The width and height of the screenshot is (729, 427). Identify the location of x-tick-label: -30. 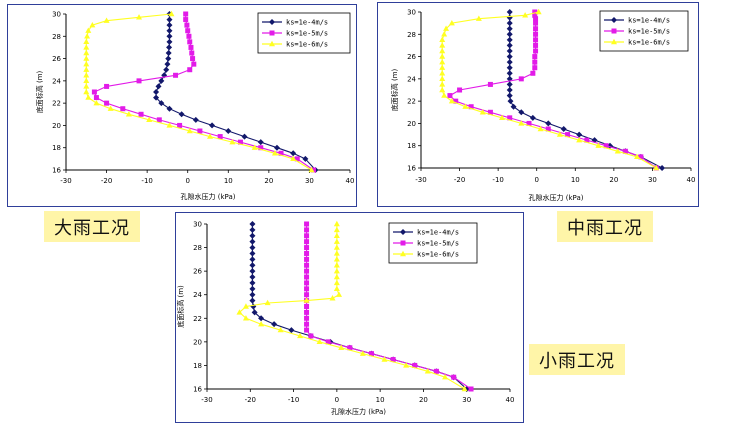
(65, 181).